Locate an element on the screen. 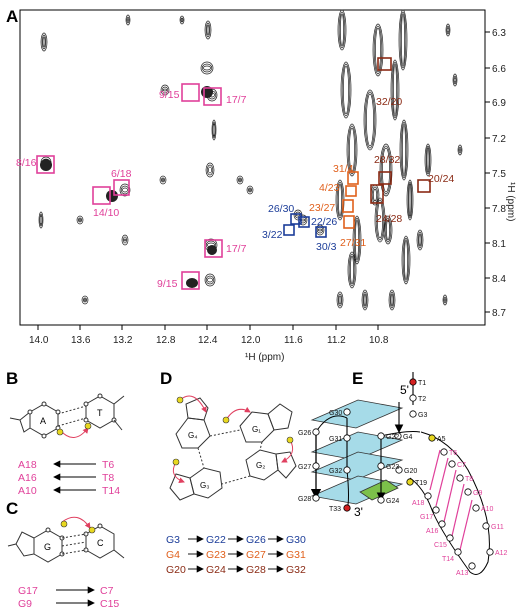 This screenshot has width=520, height=614. topology-node-label: G31 is located at coordinates (335, 439).